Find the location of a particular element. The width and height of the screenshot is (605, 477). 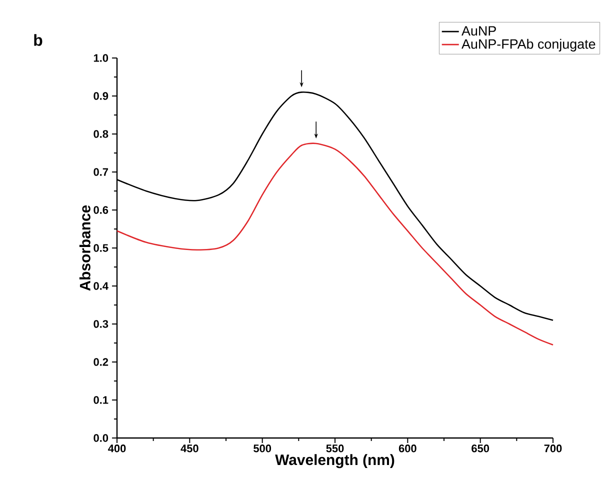

legend-label: AuNP-FPAb conjugate is located at coordinates (529, 45).